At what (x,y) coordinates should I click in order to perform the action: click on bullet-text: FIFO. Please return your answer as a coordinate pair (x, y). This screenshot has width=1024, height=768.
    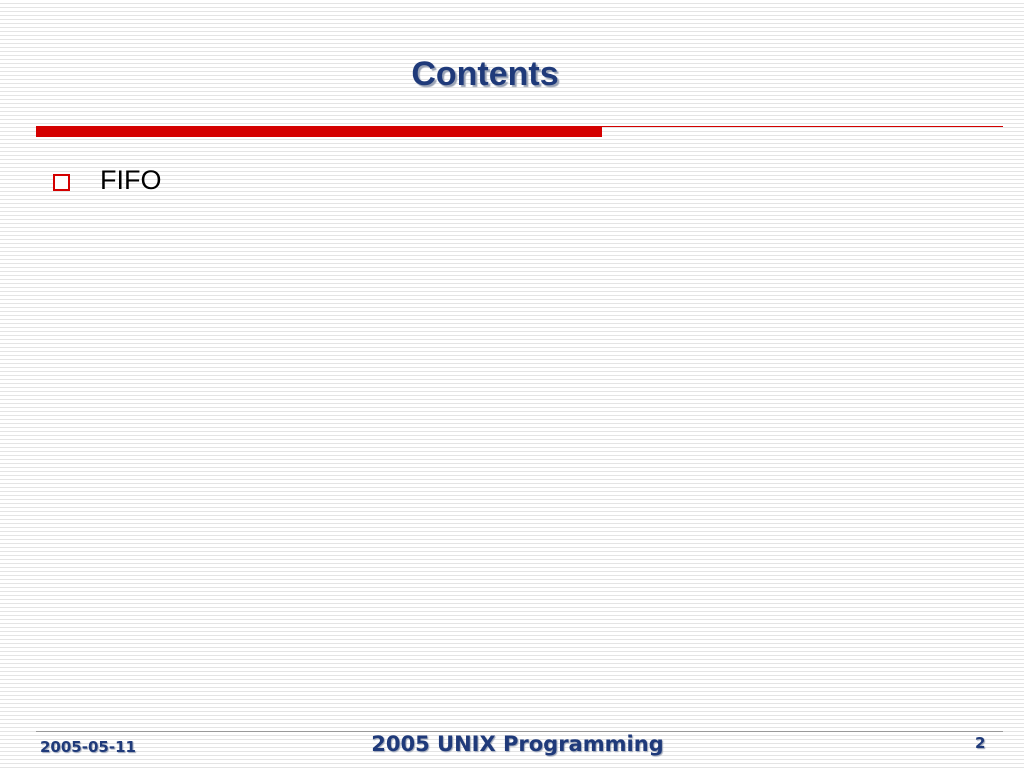
    Looking at the image, I should click on (131, 180).